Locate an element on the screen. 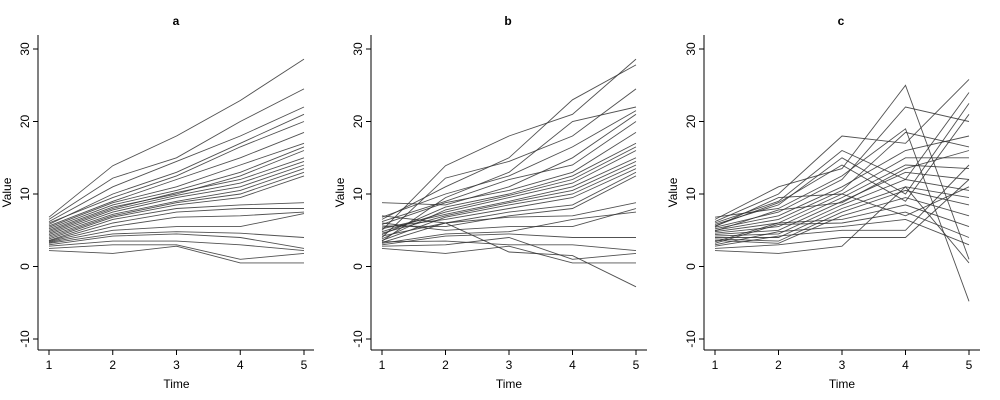 Image resolution: width=1000 pixels, height=400 pixels. panel-title: a is located at coordinates (176, 21).